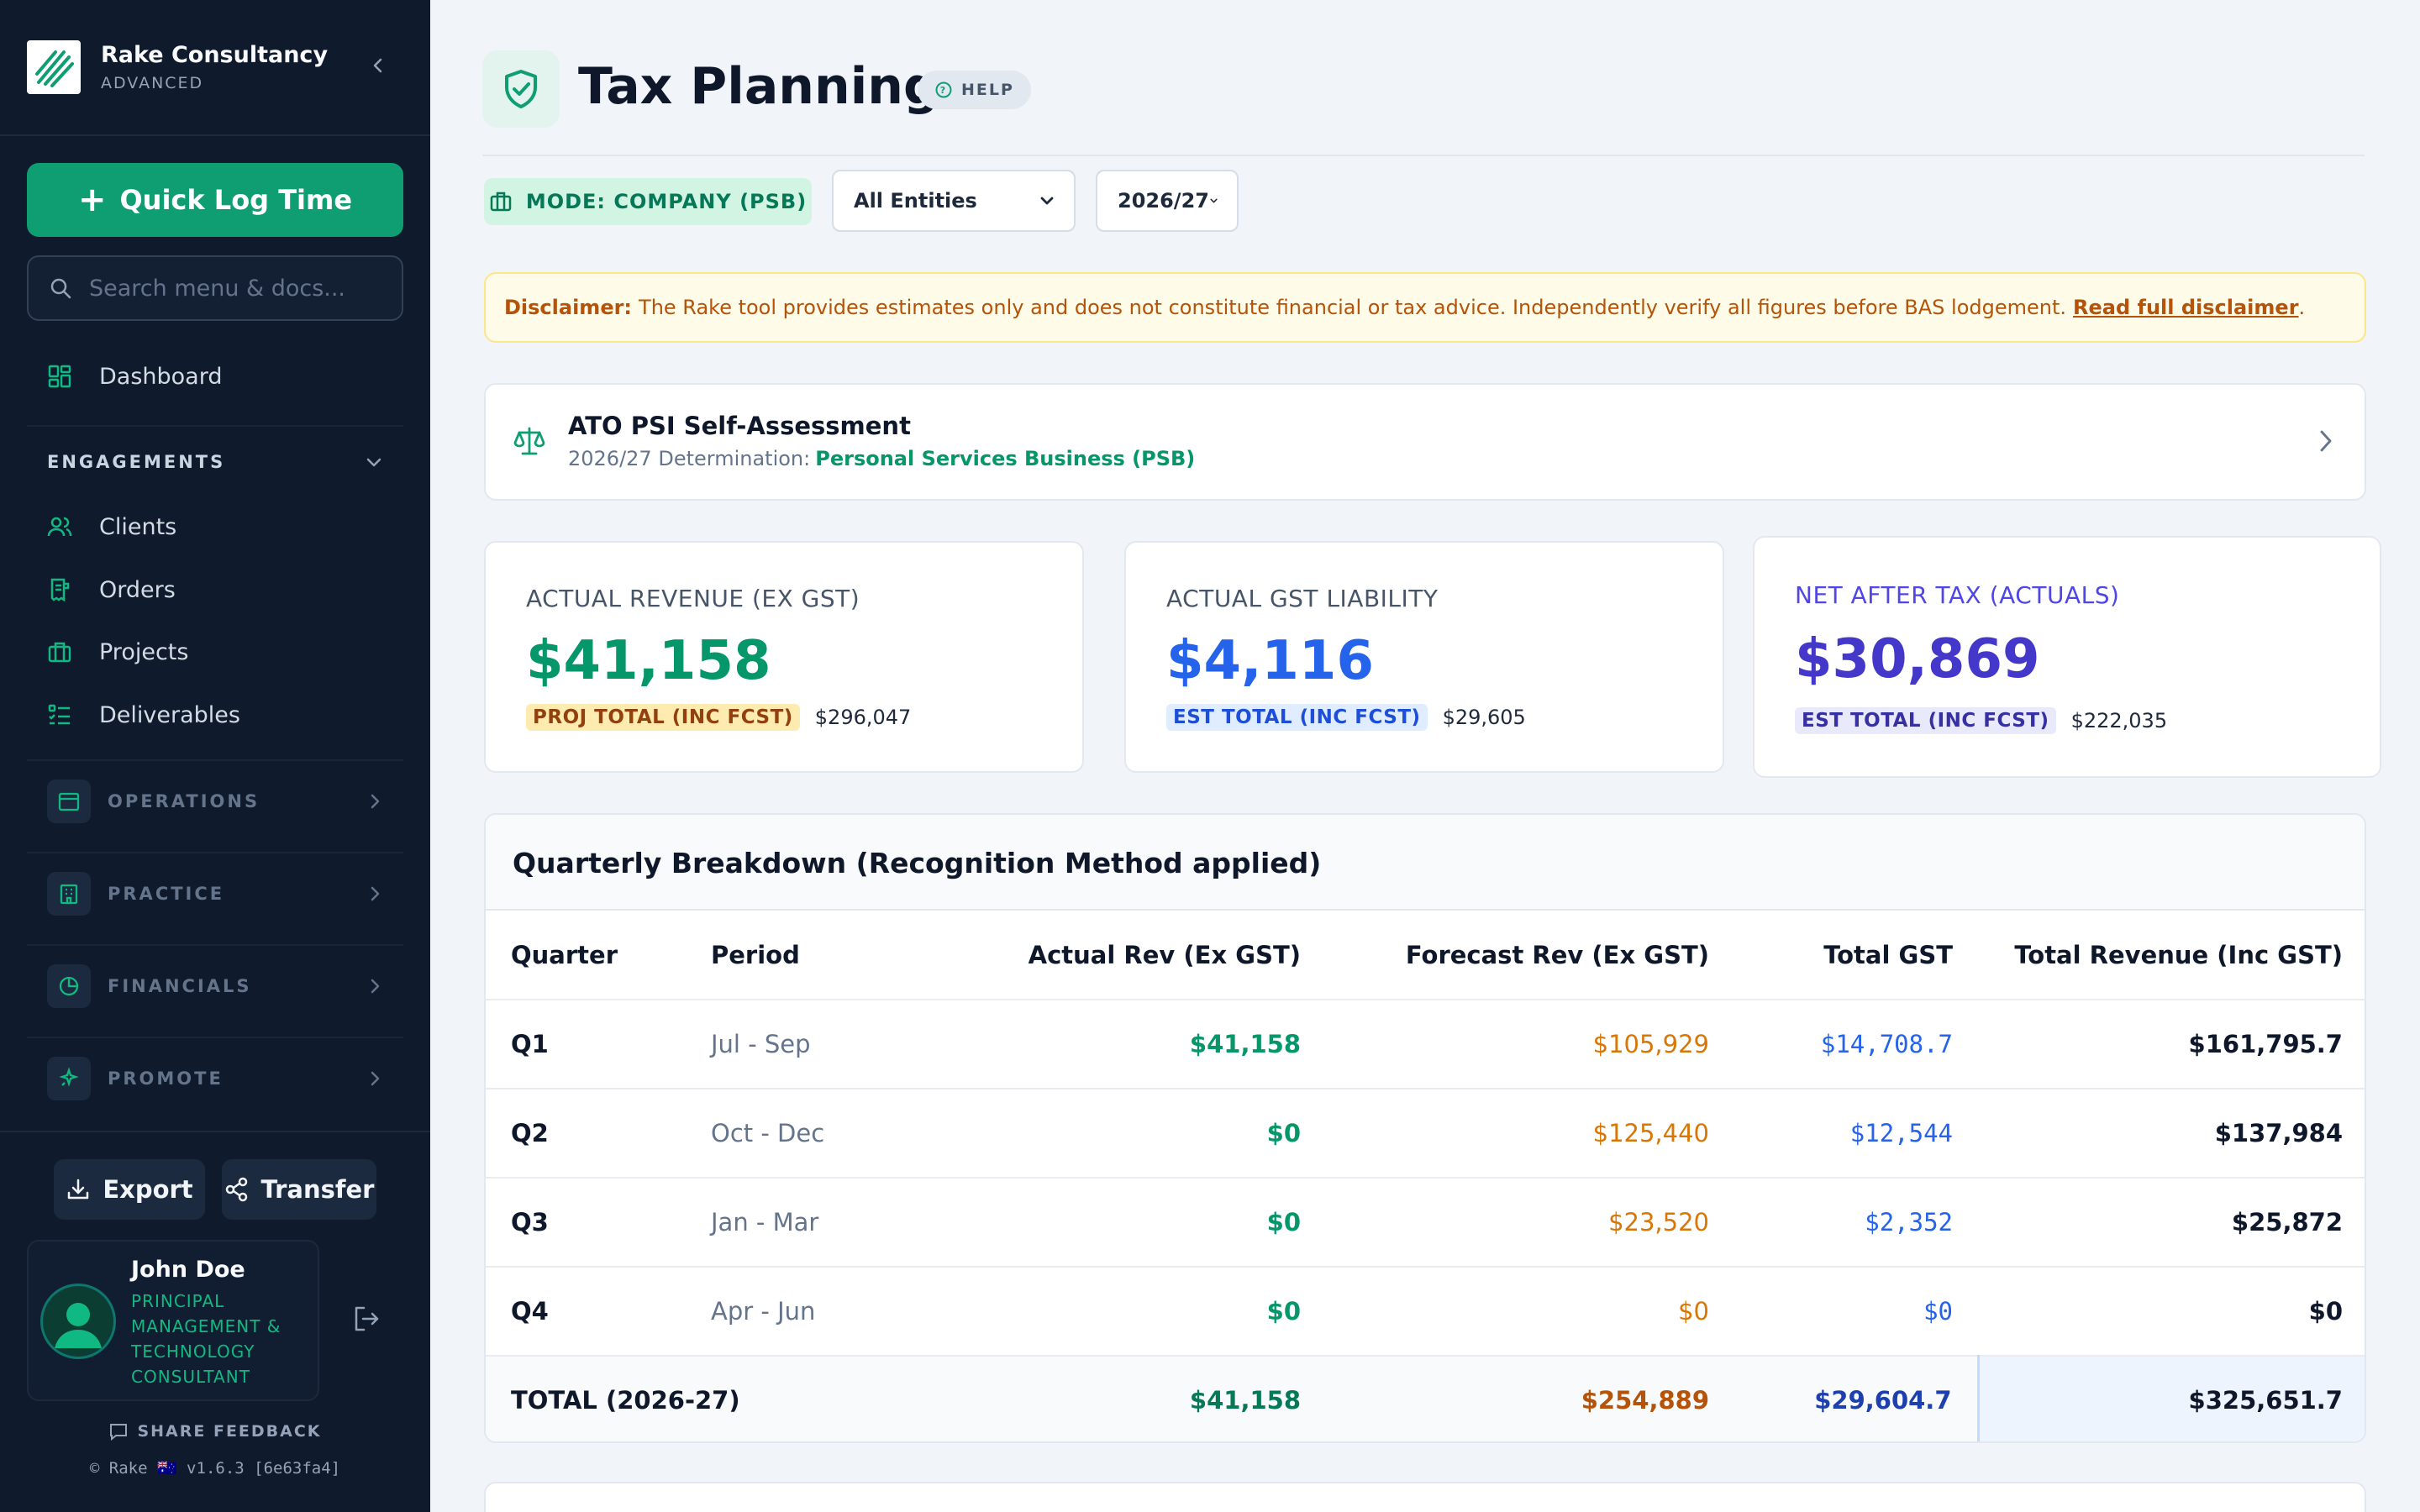 The width and height of the screenshot is (2420, 1512). I want to click on sidebar-item-dashboard: Dashboard, so click(134, 376).